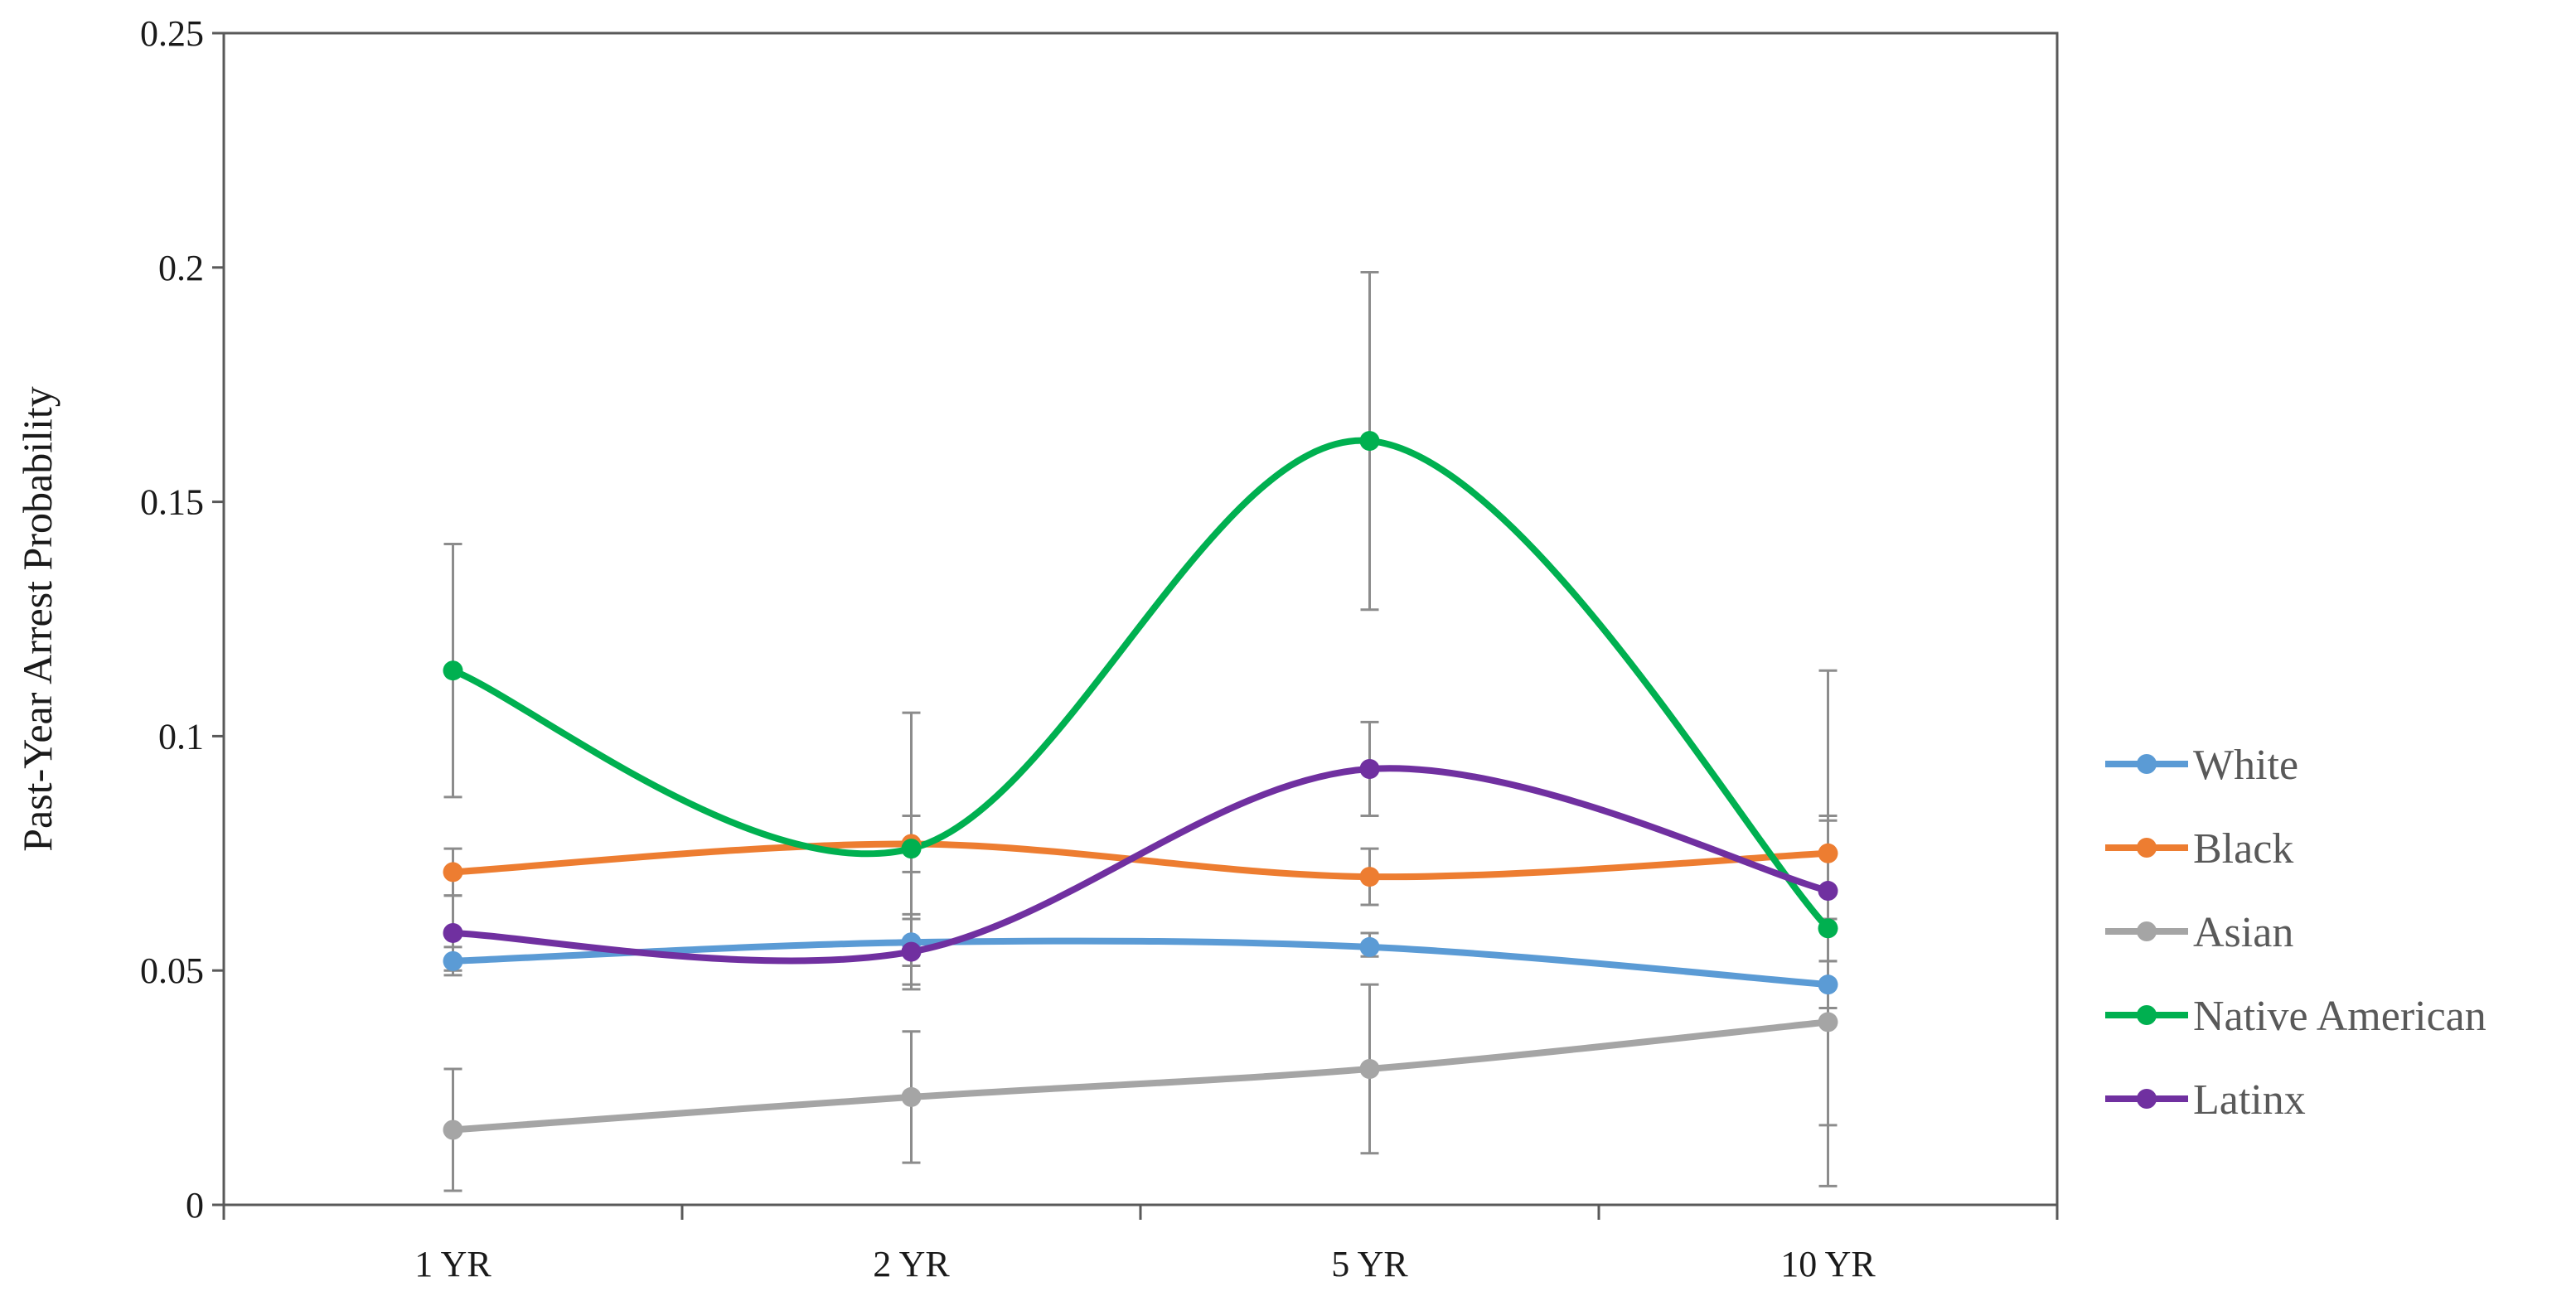  What do you see at coordinates (37, 619) in the screenshot?
I see `y-axis-label: Past-Year Arrest Probability` at bounding box center [37, 619].